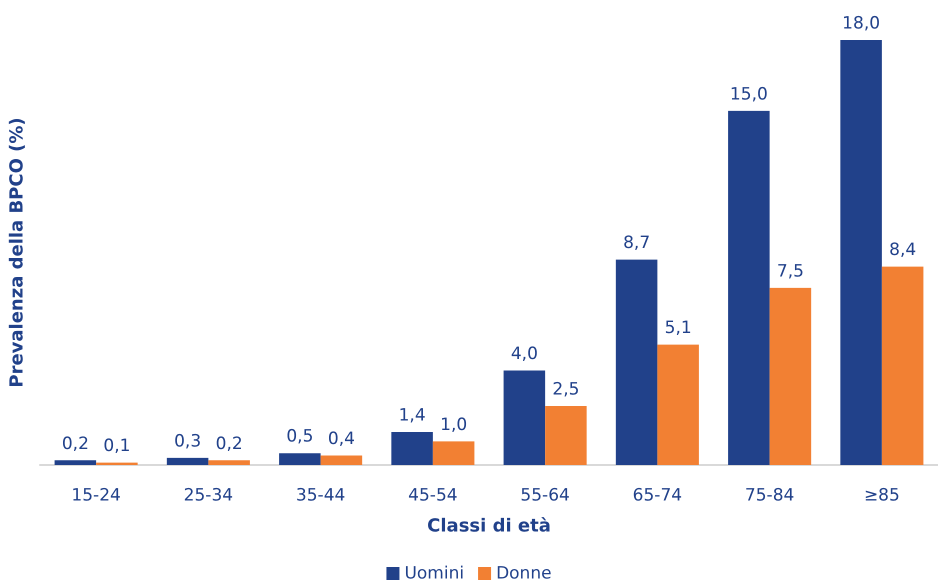 The image size is (938, 587). Describe the element at coordinates (769, 496) in the screenshot. I see `x-tick-label: 75-84` at that location.